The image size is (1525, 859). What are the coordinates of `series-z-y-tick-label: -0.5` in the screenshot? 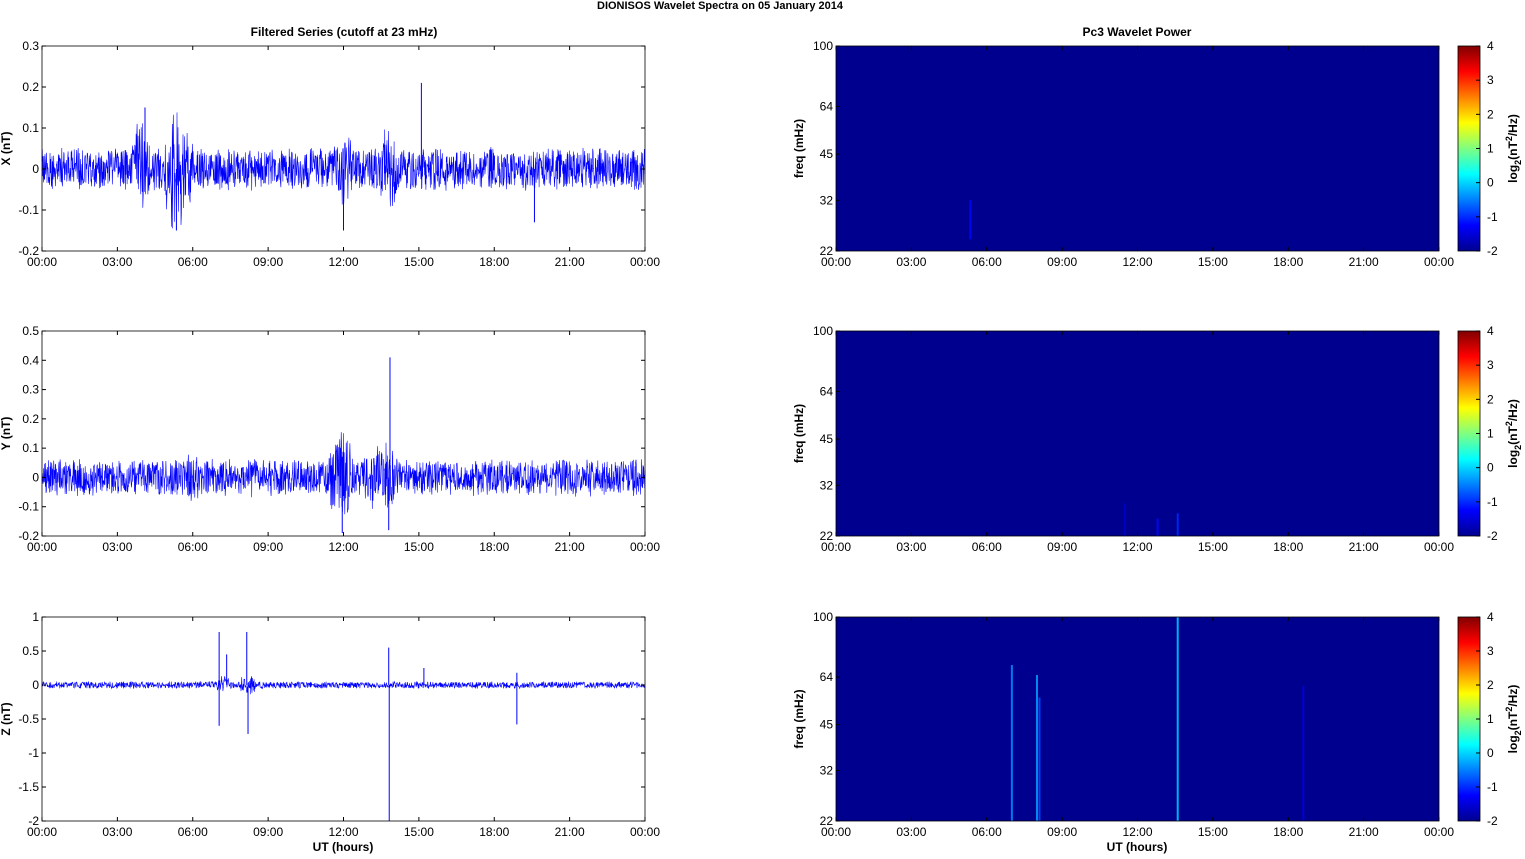 It's located at (28, 719).